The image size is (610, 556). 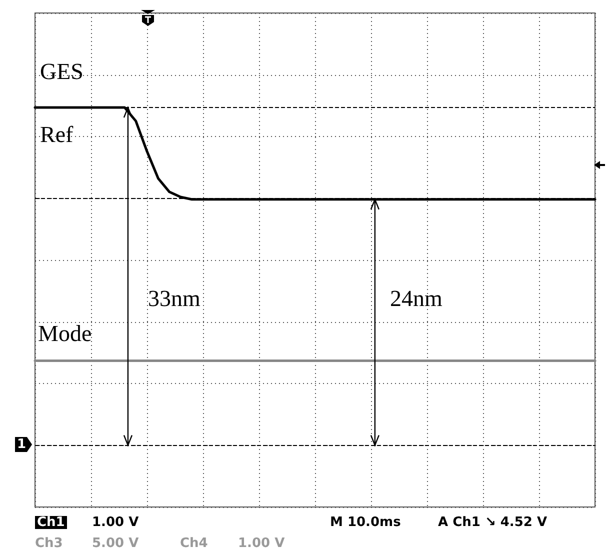 What do you see at coordinates (49, 543) in the screenshot?
I see `text: Ch3` at bounding box center [49, 543].